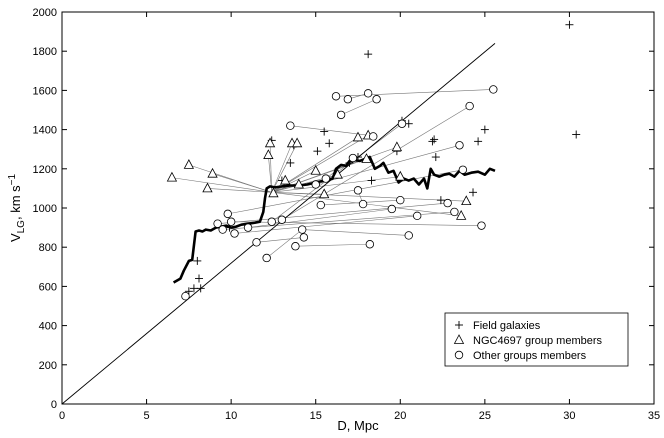 This screenshot has width=664, height=438. What do you see at coordinates (530, 356) in the screenshot?
I see `legend-label: Other groups members` at bounding box center [530, 356].